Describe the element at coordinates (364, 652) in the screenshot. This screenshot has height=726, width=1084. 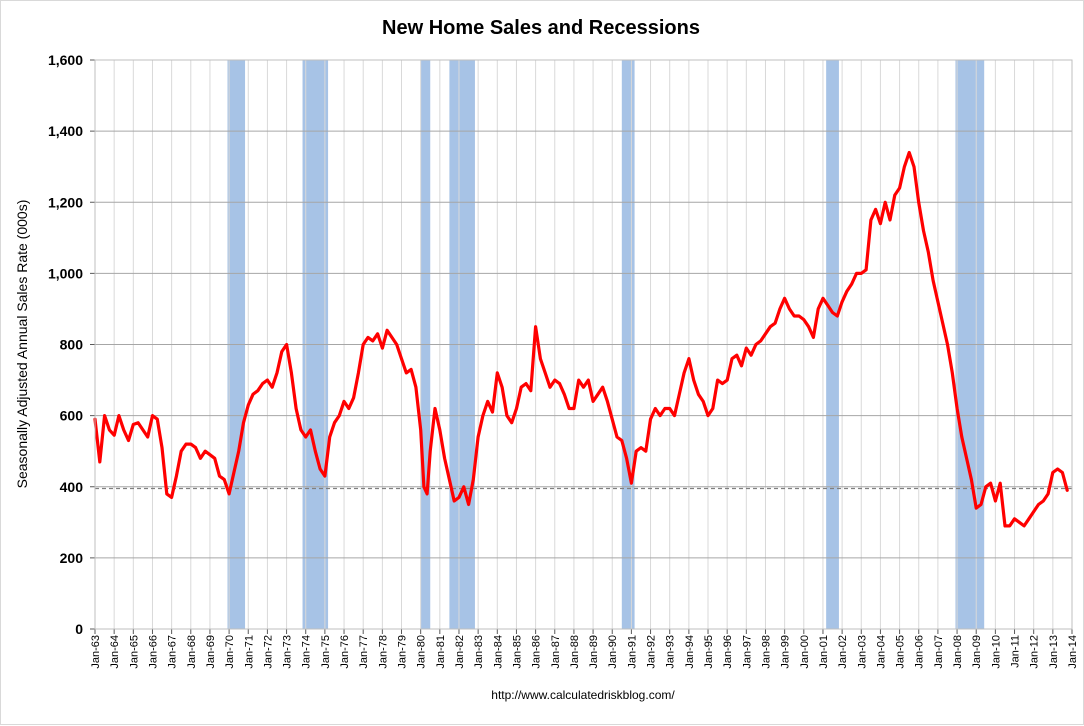
I see `x-tick-label: Jan-77` at that location.